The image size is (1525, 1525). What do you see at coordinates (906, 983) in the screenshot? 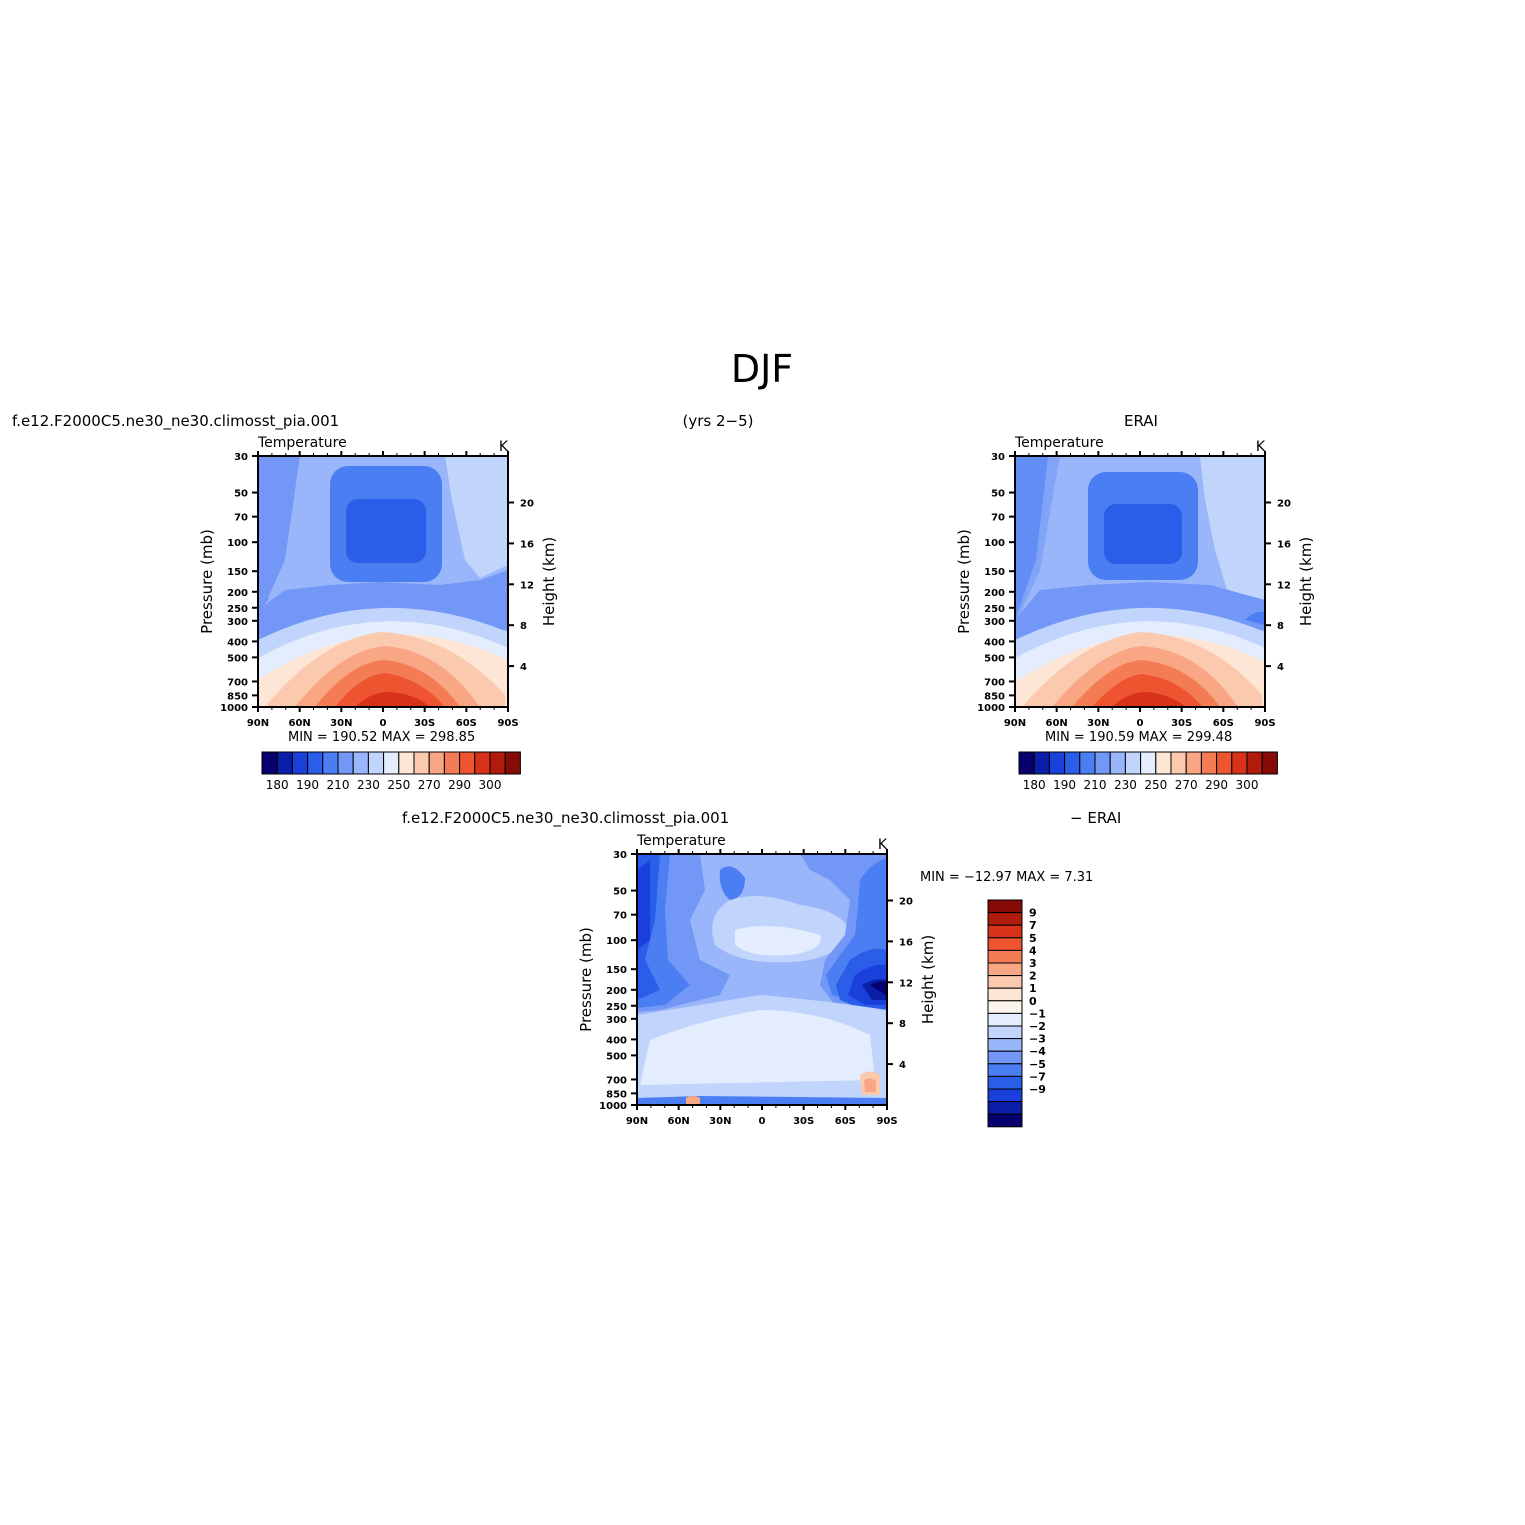
I see `difference-ytick-right-label: 12` at bounding box center [906, 983].